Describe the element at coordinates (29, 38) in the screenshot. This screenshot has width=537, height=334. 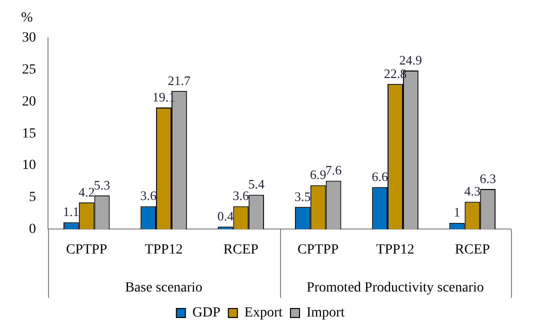
I see `y-tick-label: 30` at that location.